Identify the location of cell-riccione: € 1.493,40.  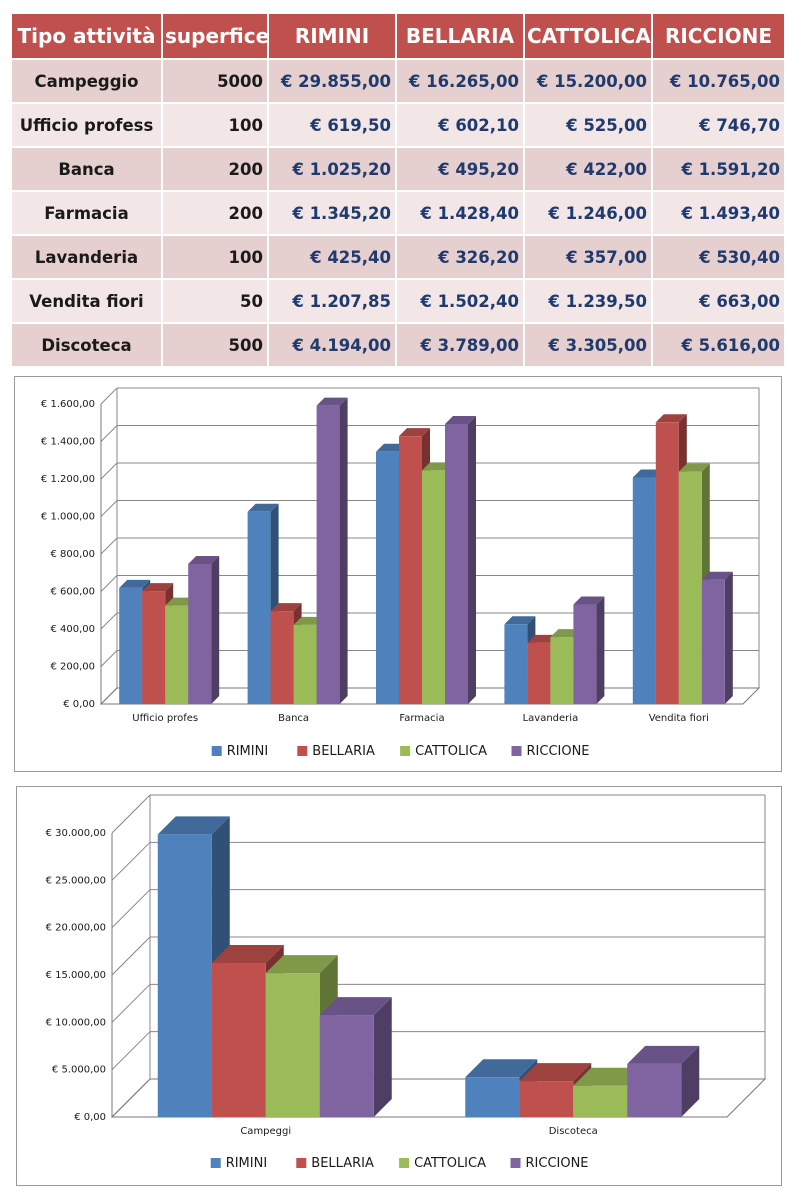
(717, 212).